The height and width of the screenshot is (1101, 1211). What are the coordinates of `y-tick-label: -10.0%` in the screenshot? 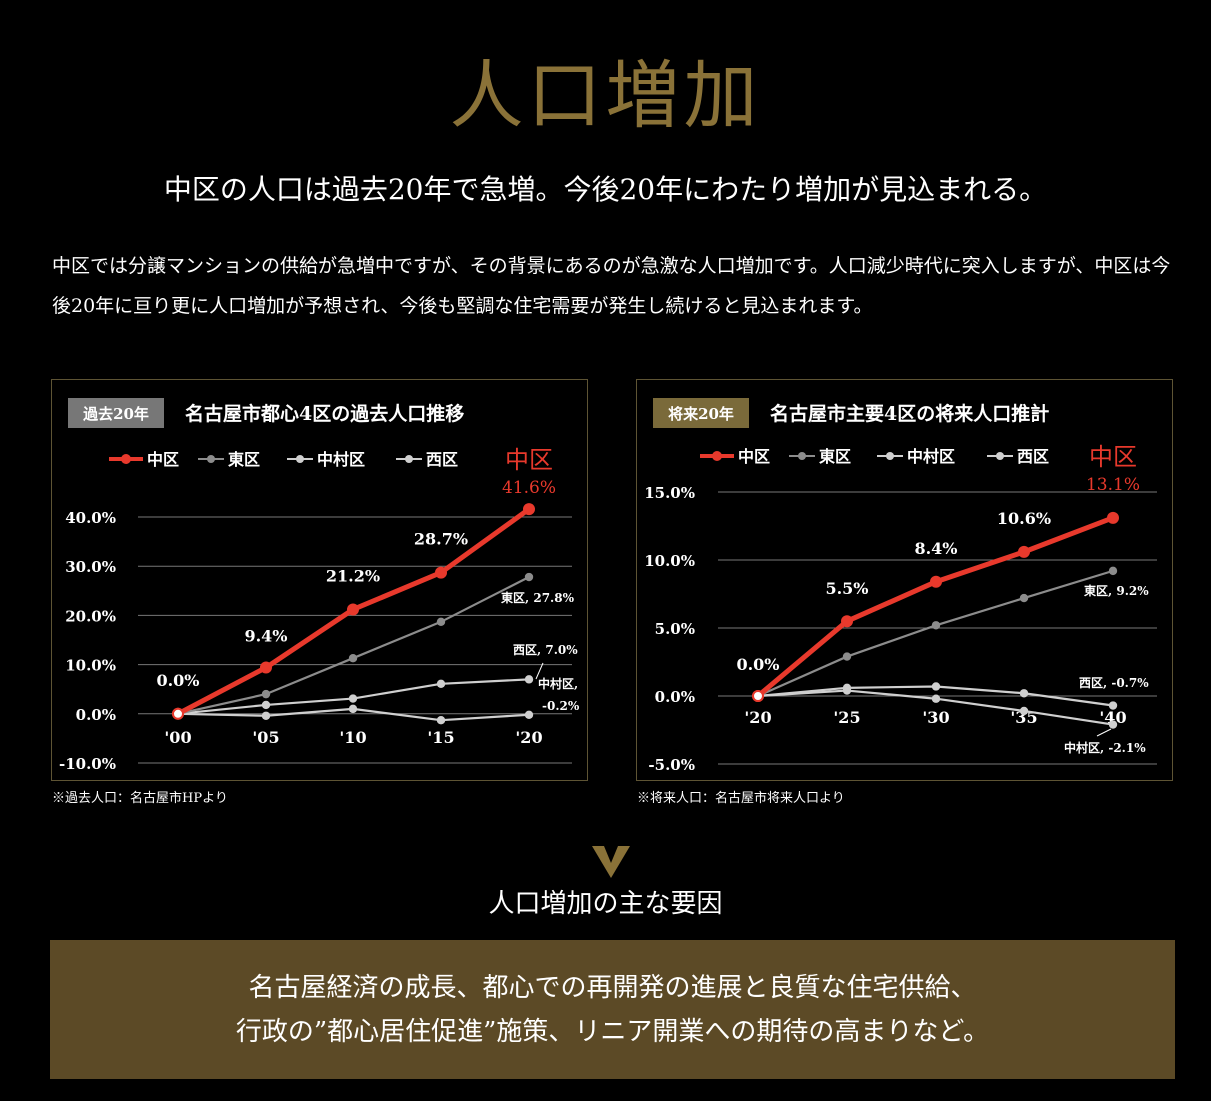 It's located at (87, 764).